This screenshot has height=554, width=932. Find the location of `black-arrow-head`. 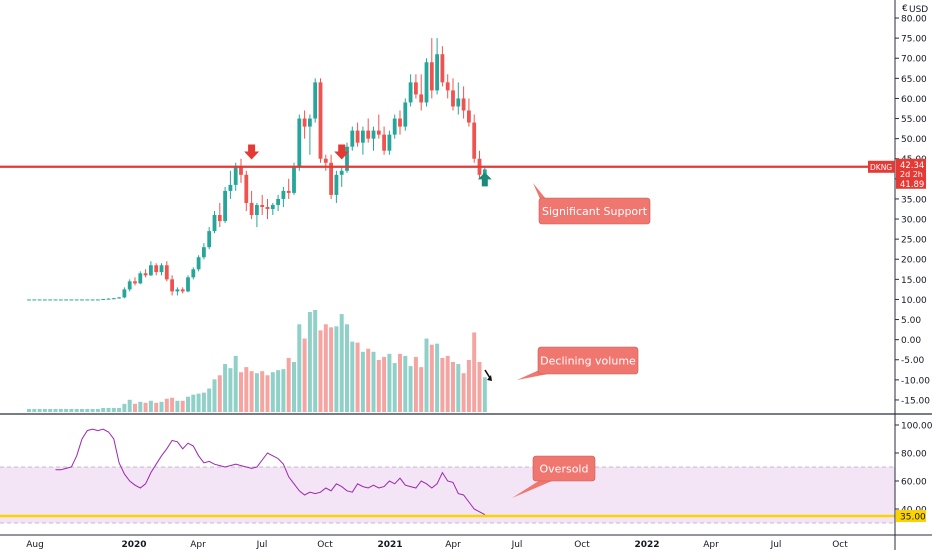

black-arrow-head is located at coordinates (489, 378).